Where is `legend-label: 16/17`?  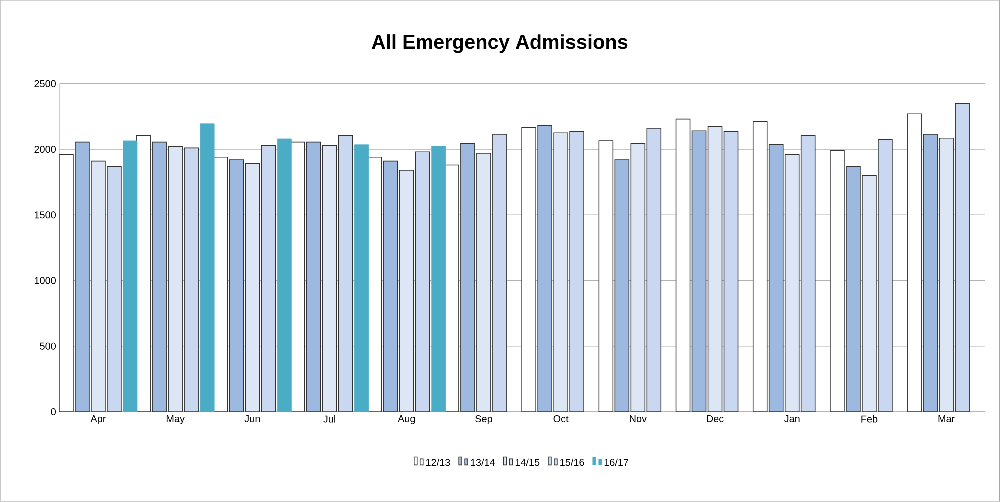
legend-label: 16/17 is located at coordinates (616, 462).